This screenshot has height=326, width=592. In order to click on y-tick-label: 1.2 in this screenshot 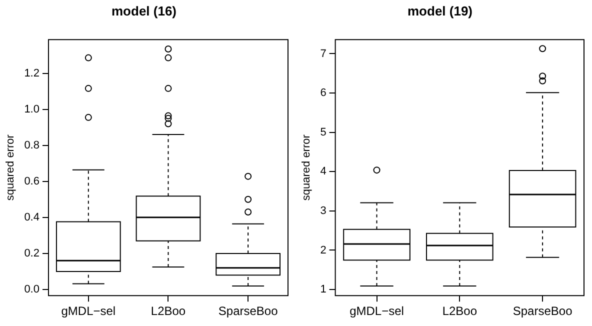, I will do `click(32, 73)`.